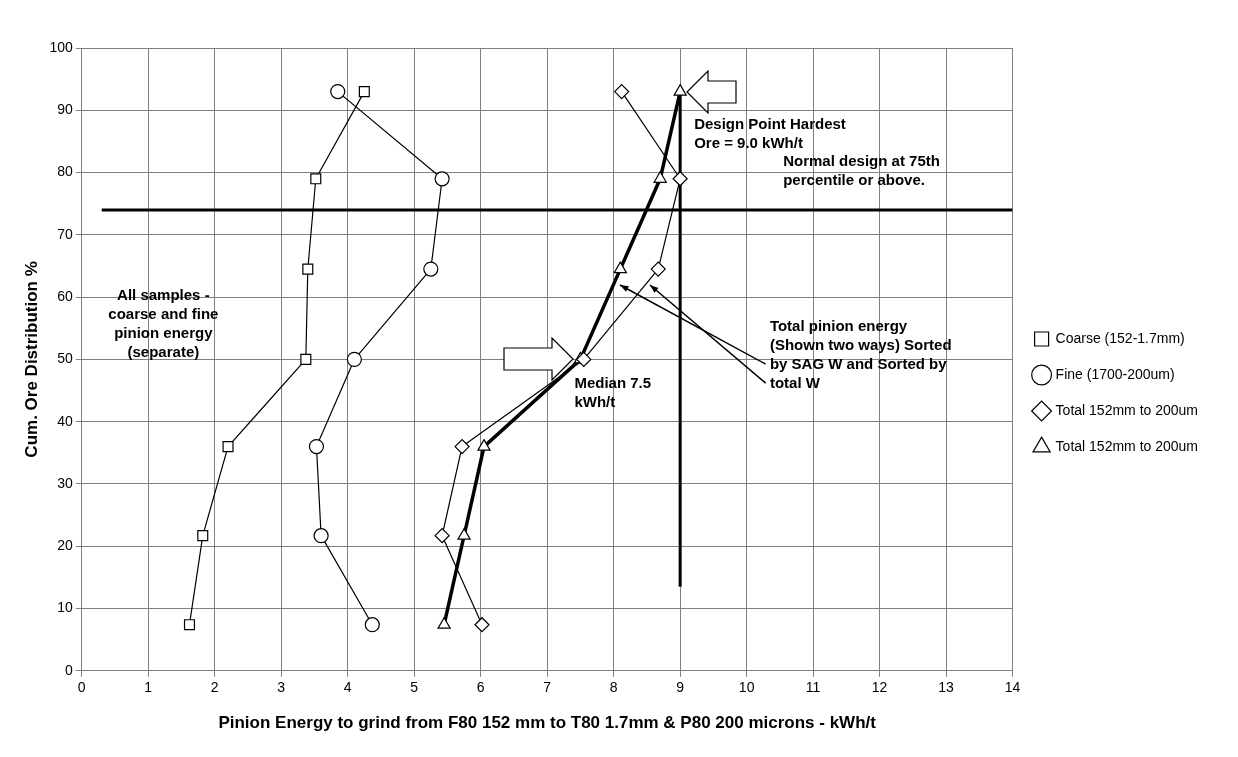  I want to click on x-tick-label: 9, so click(680, 687).